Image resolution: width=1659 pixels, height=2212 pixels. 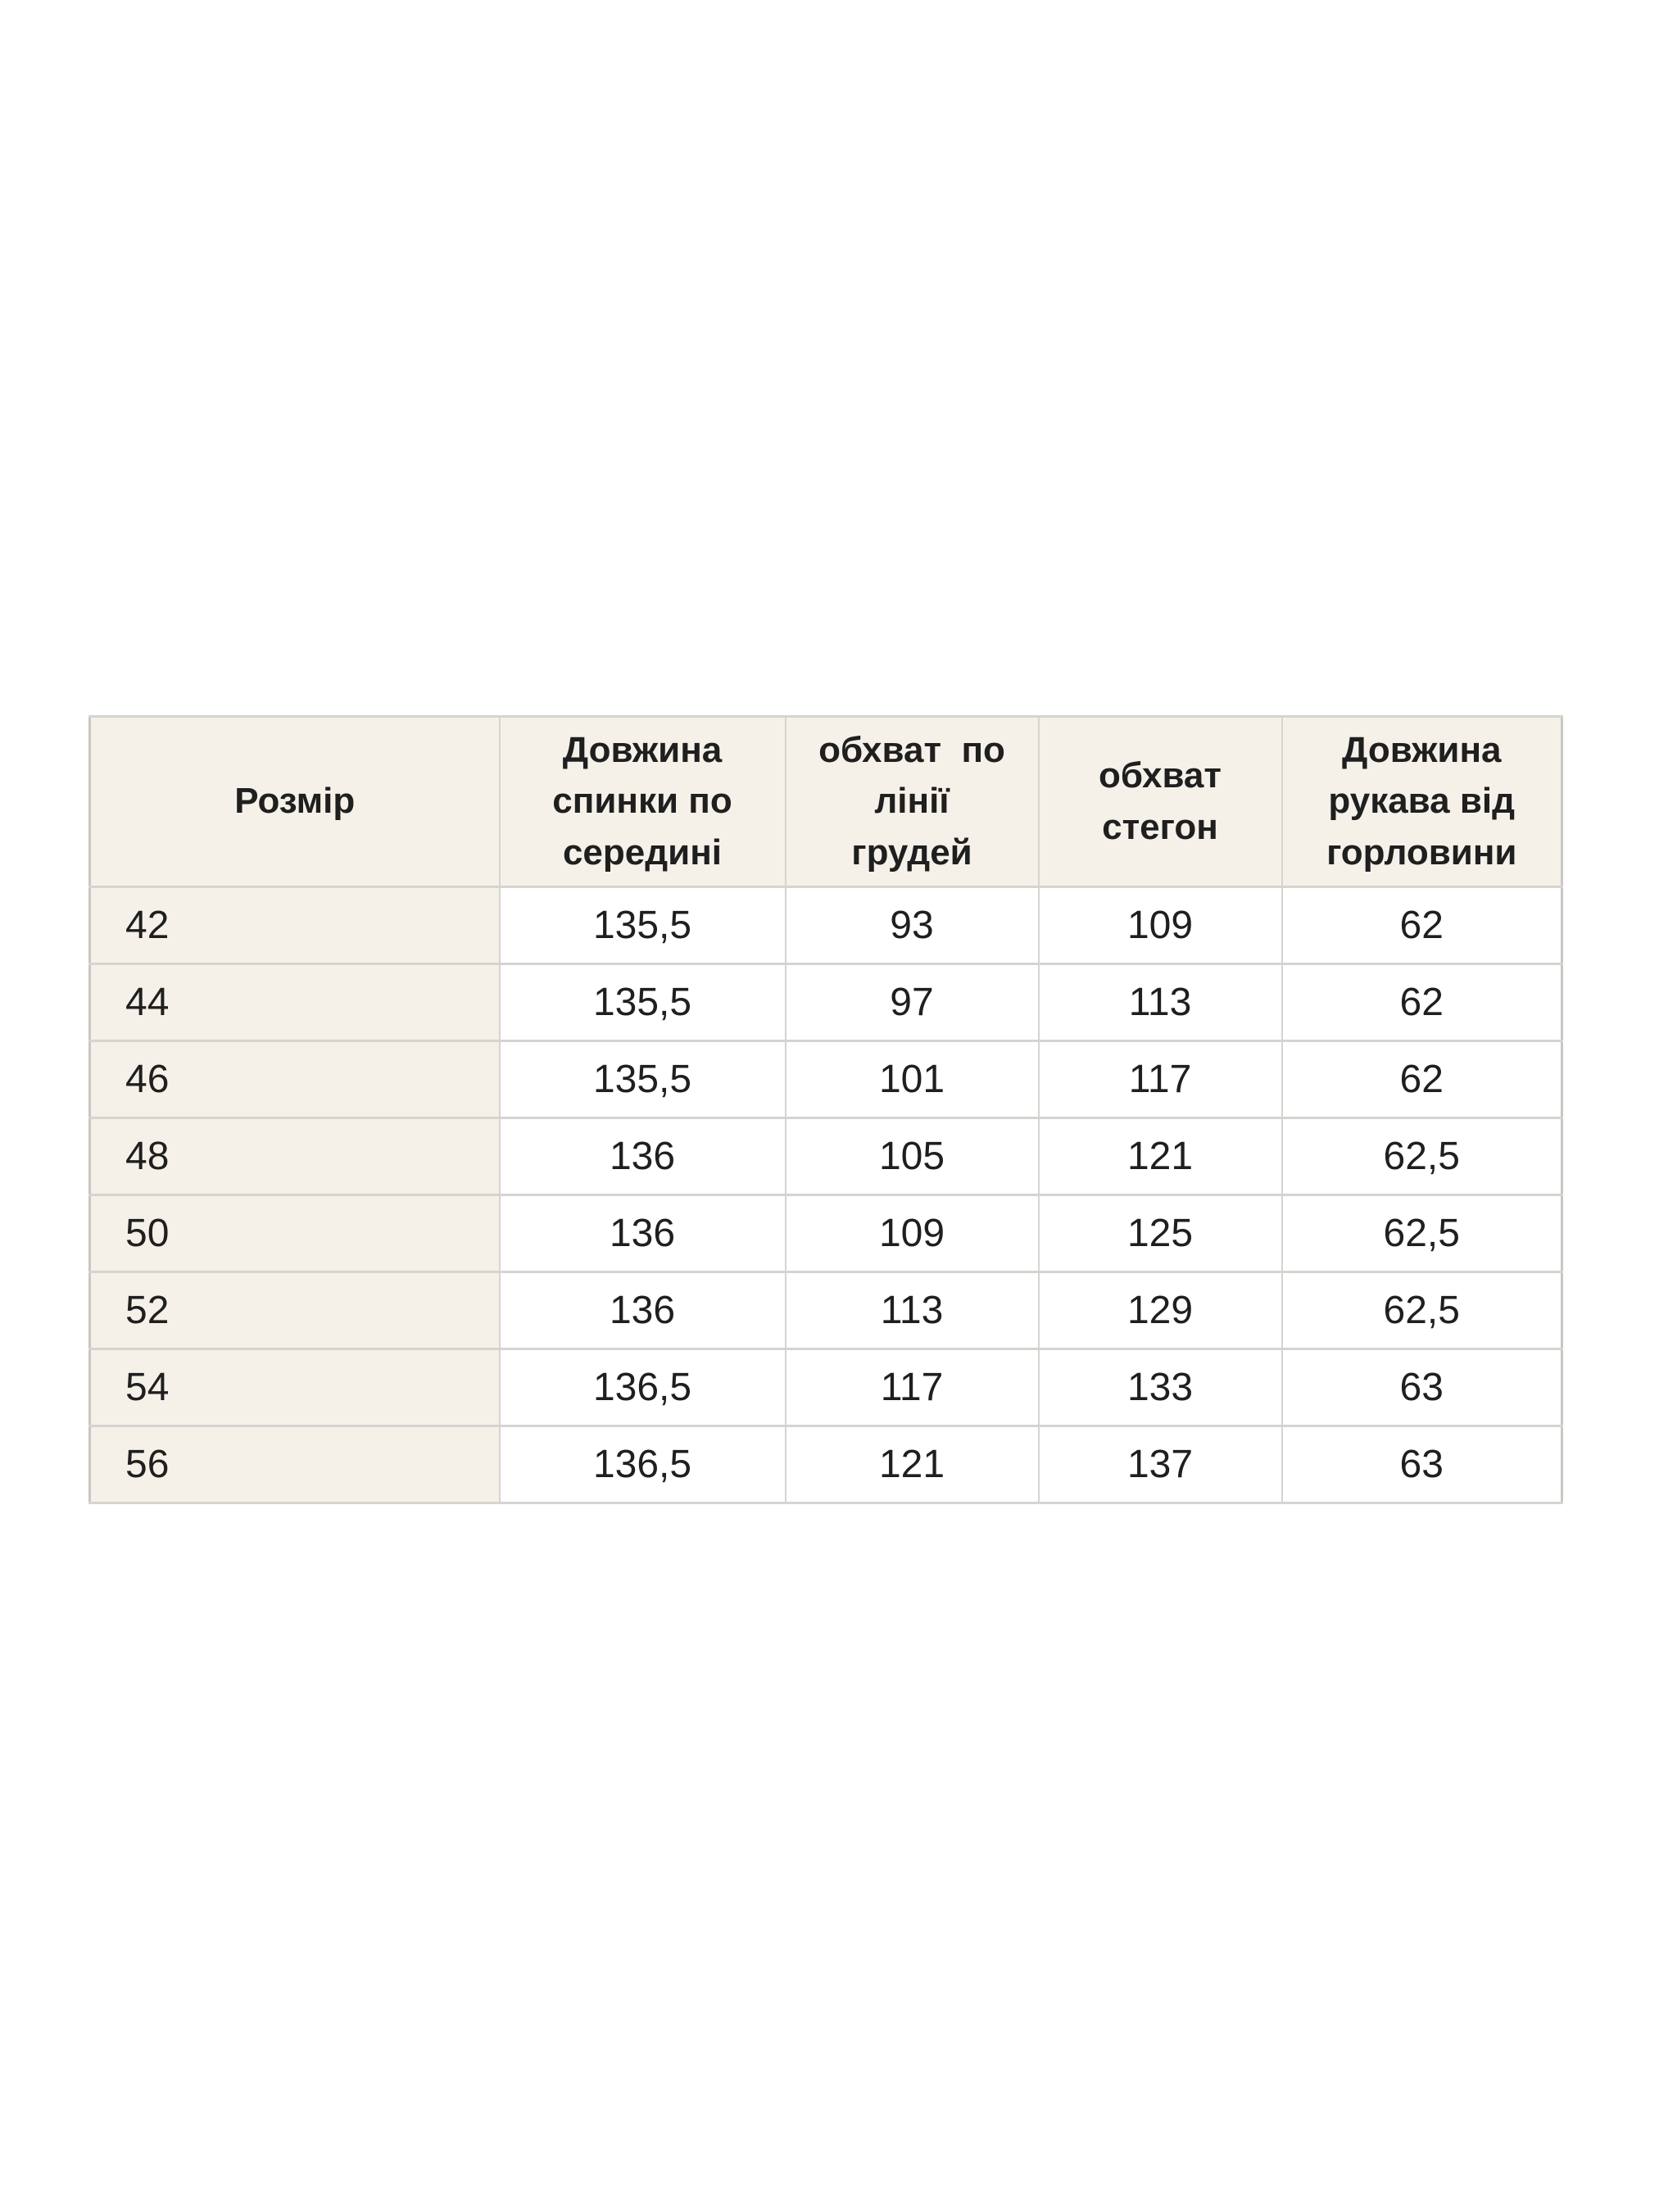 I want to click on size-cell: 48, so click(x=294, y=1156).